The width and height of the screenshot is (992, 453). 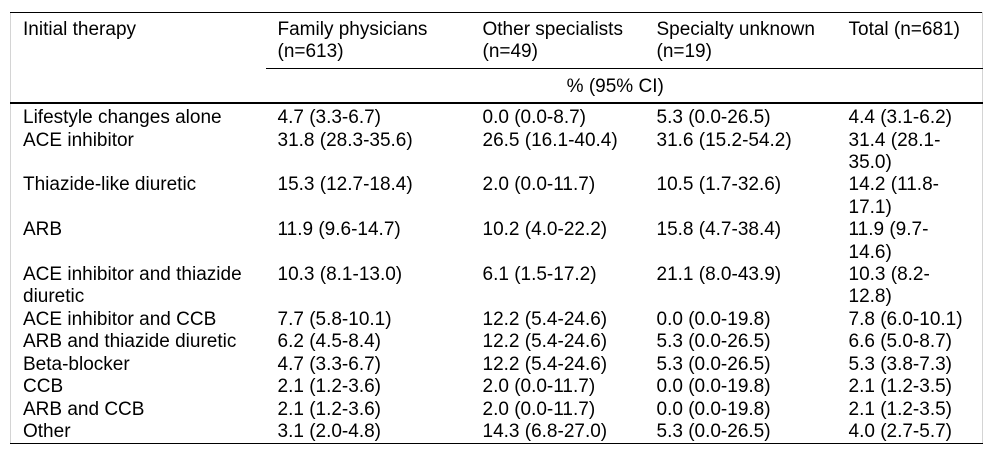 I want to click on therapy-name-cell: Beta-blocker, so click(x=76, y=364).